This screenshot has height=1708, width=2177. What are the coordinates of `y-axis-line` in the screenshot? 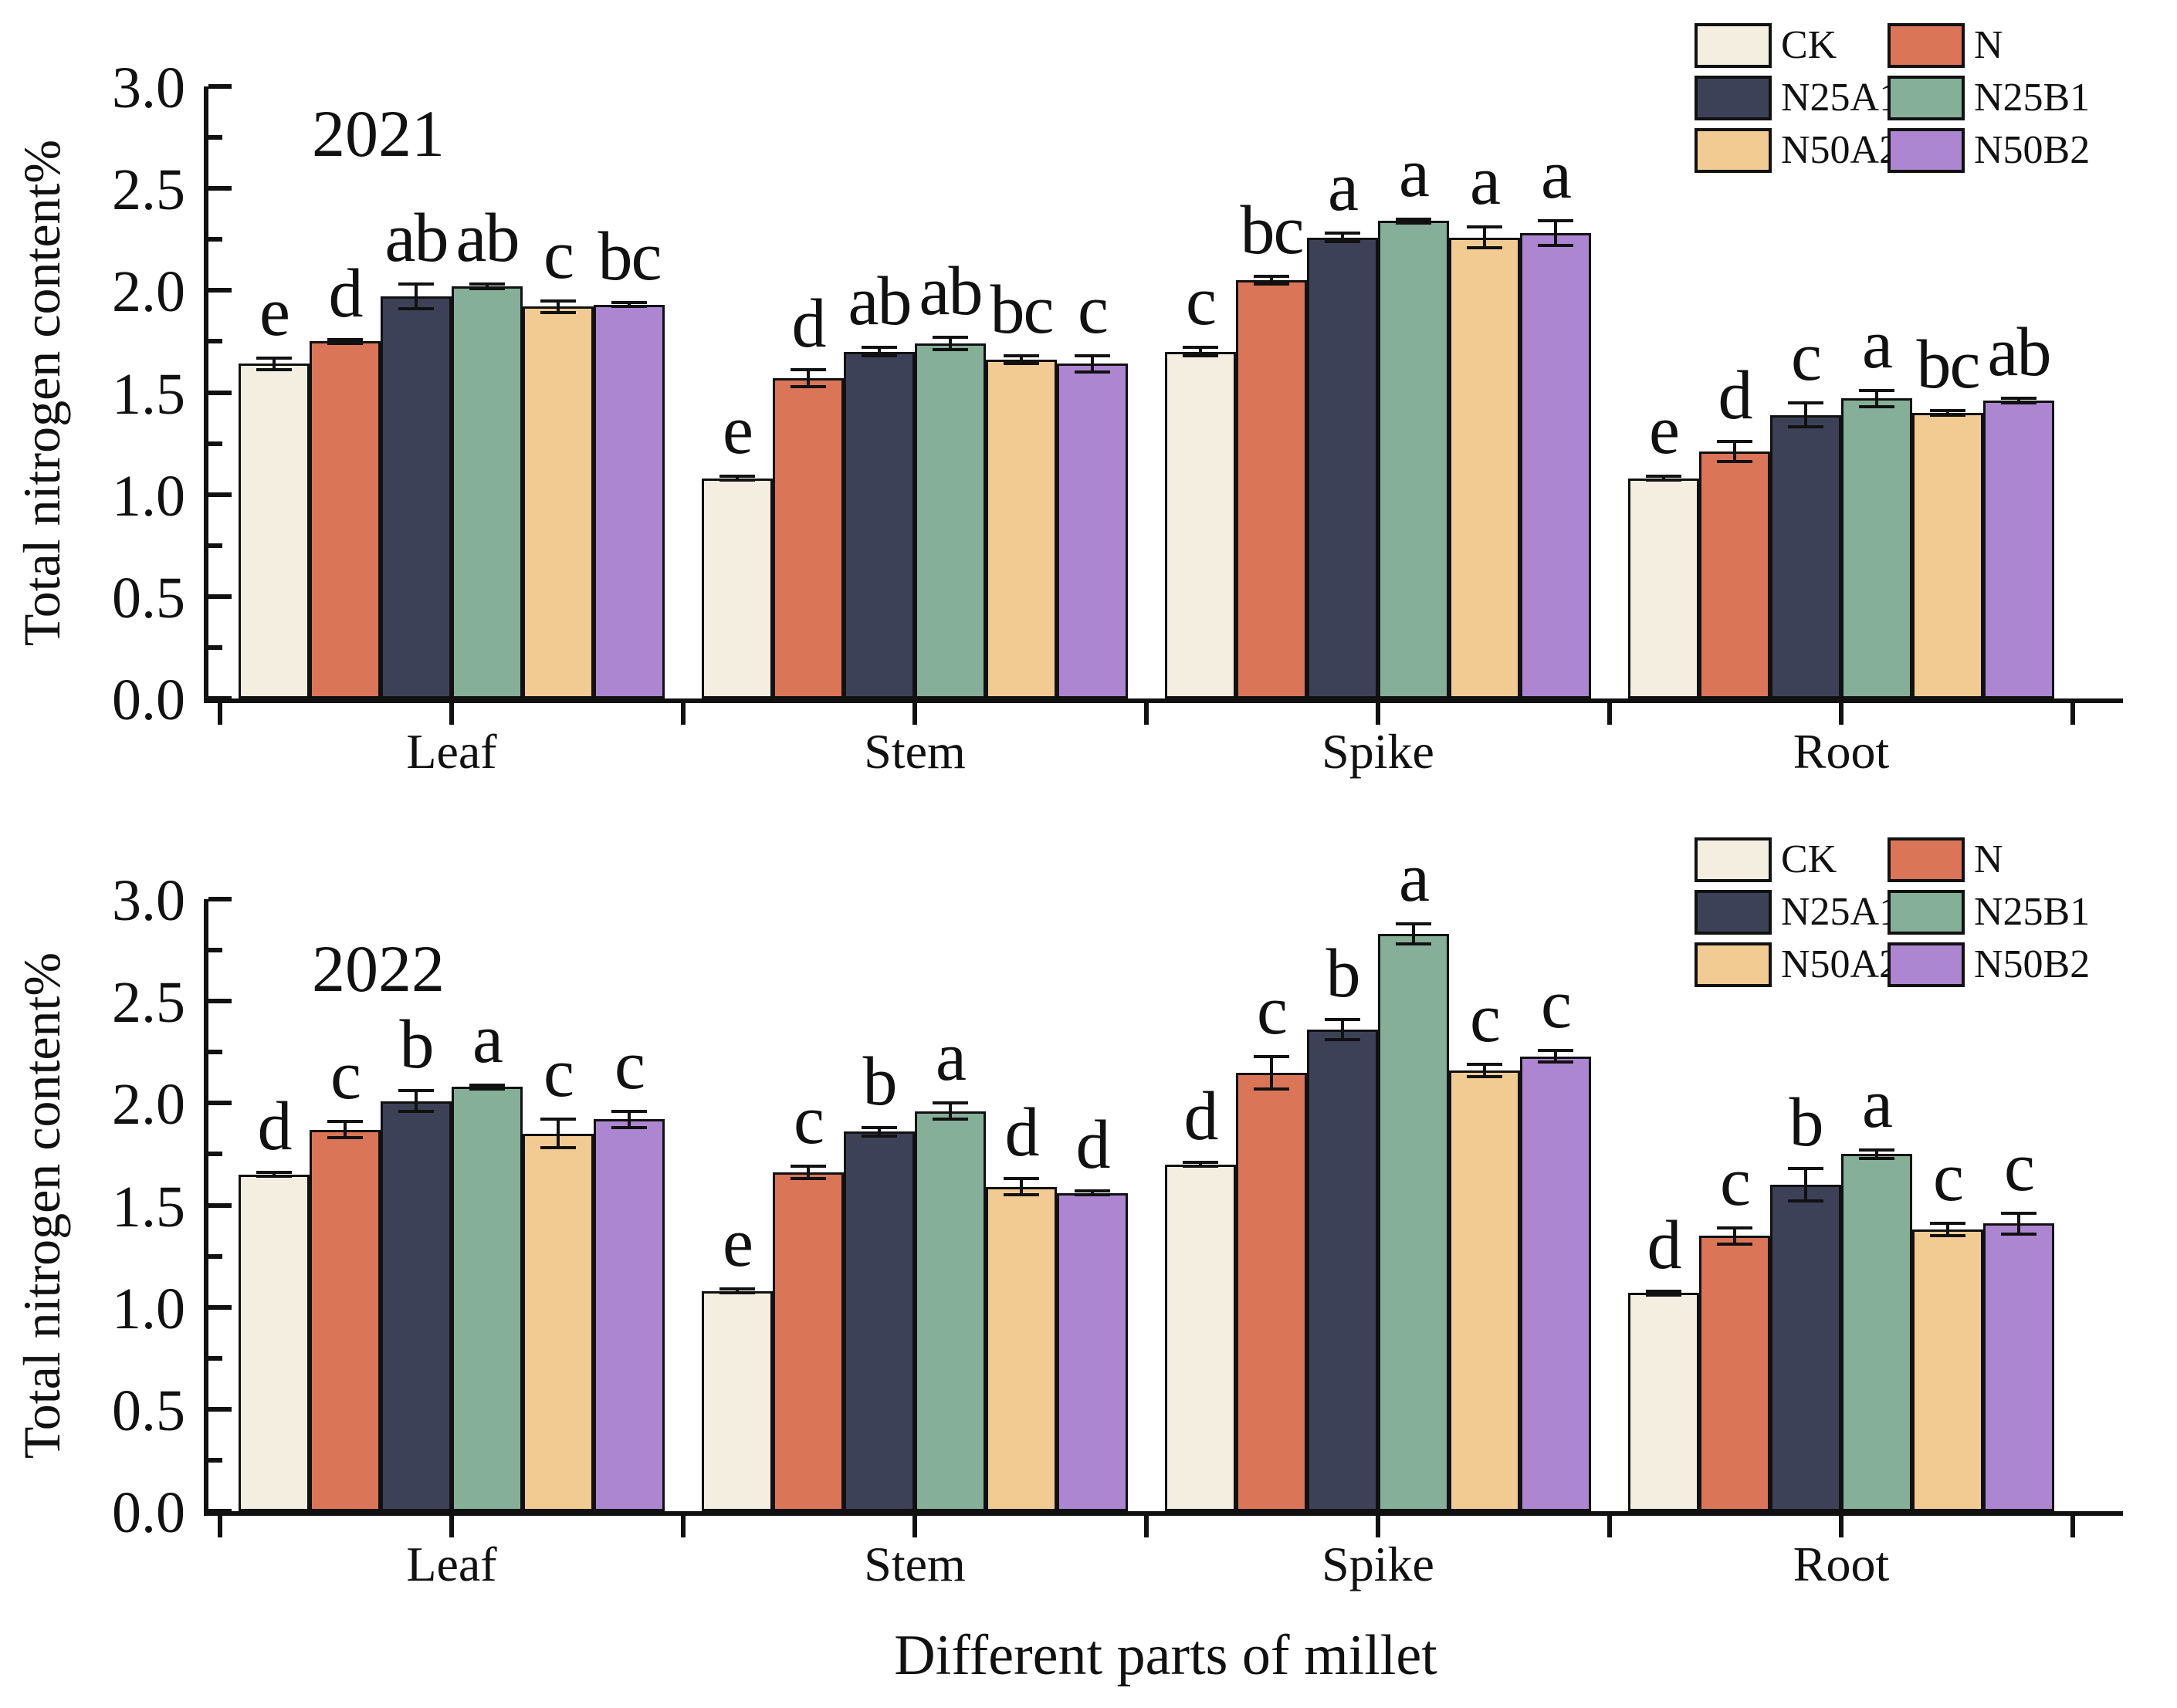 It's located at (206, 394).